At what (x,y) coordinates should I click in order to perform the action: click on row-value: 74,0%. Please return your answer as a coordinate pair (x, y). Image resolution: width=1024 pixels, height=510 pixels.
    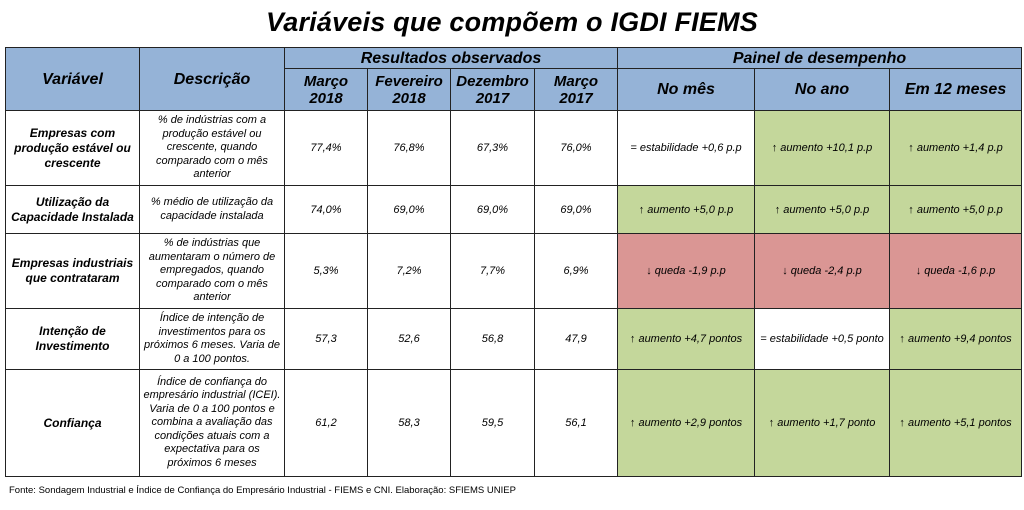
    Looking at the image, I should click on (326, 209).